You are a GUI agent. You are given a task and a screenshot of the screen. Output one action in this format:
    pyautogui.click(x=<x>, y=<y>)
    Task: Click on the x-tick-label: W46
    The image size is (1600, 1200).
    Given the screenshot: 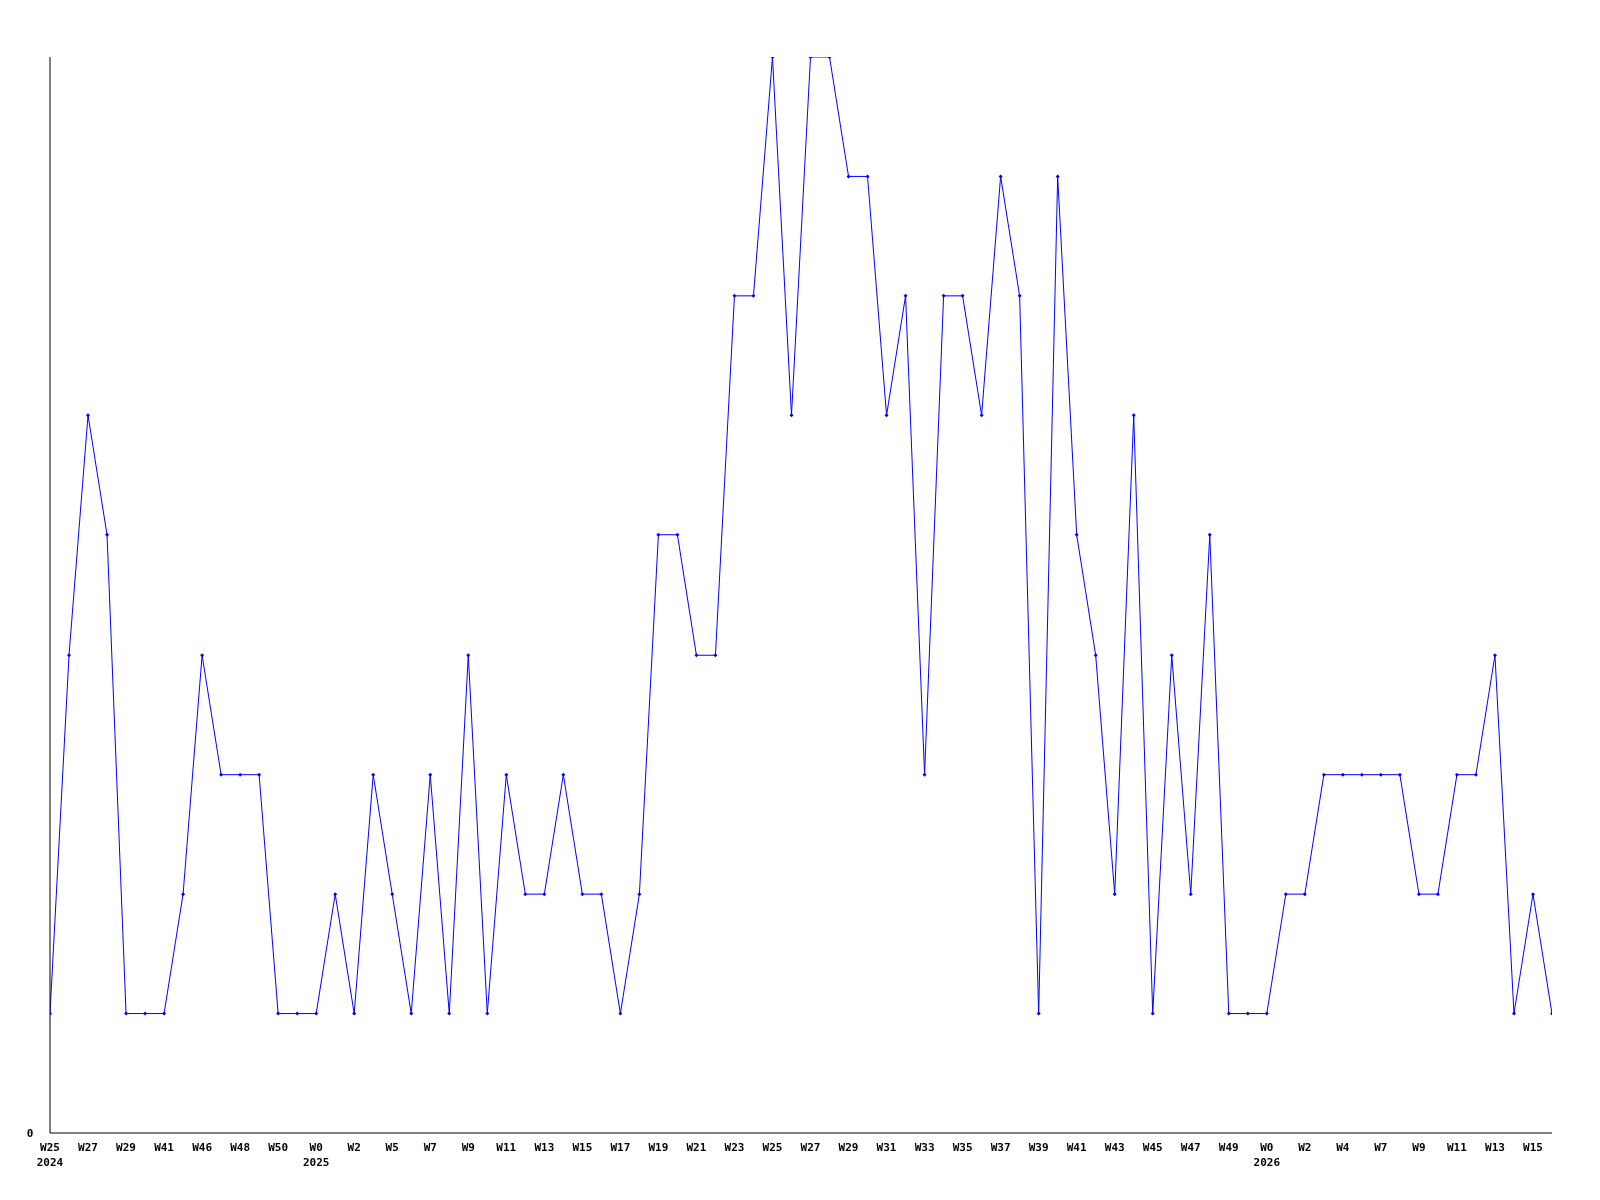 What is the action you would take?
    pyautogui.click(x=202, y=1147)
    